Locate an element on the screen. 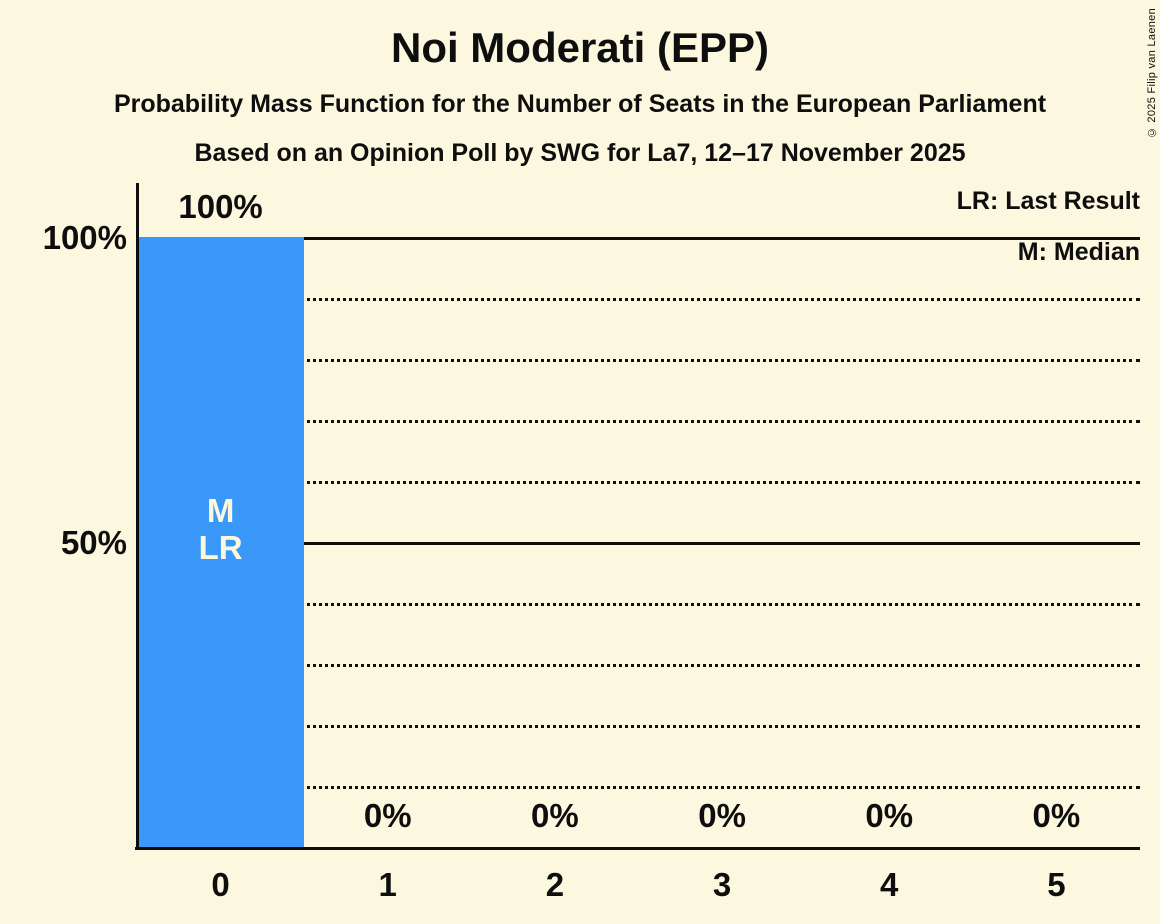 This screenshot has height=924, width=1160. gridline-70pct is located at coordinates (639, 421).